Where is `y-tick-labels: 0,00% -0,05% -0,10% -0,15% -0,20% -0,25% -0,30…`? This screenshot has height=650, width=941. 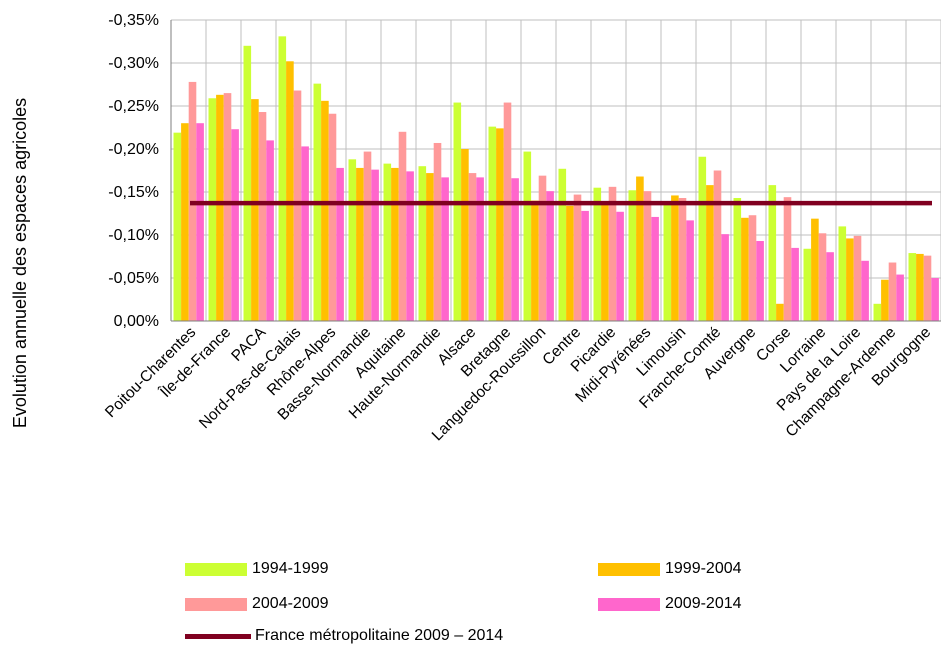 y-tick-labels: 0,00% -0,05% -0,10% -0,15% -0,20% -0,25% -0,30… is located at coordinates (133, 171).